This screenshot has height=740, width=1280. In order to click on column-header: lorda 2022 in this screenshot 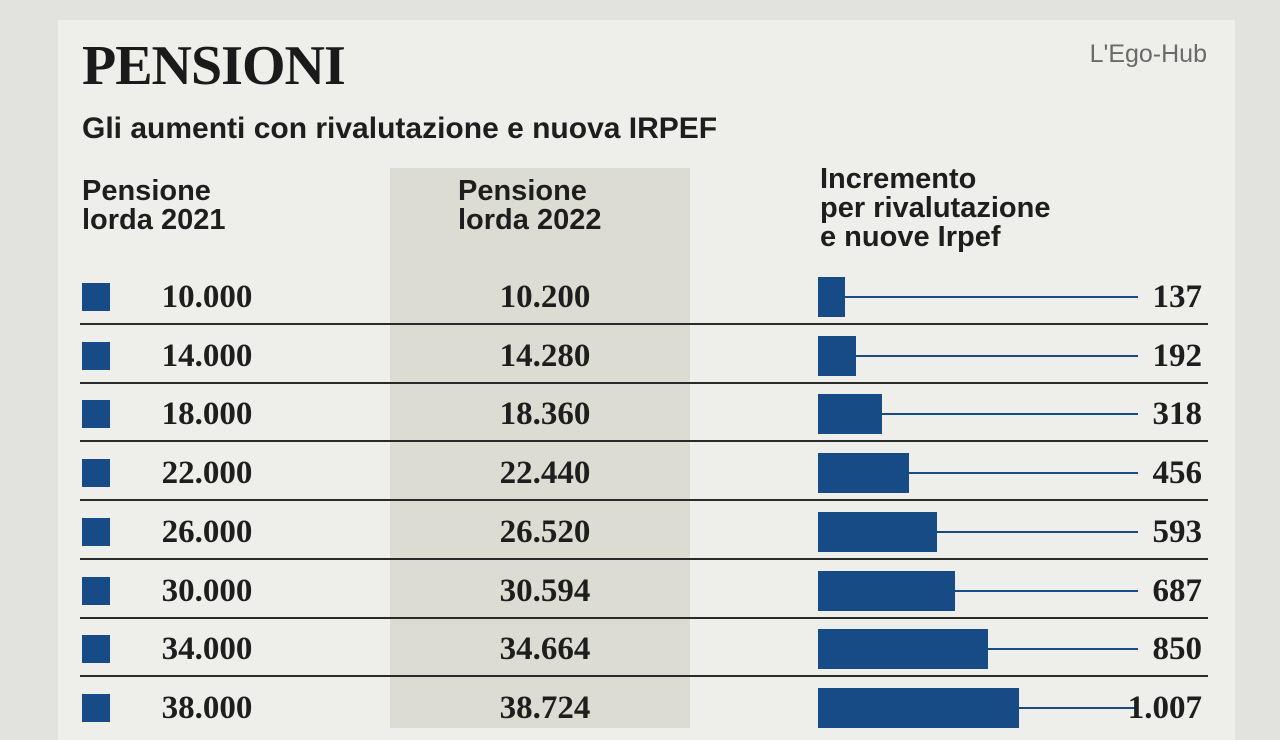, I will do `click(530, 220)`.